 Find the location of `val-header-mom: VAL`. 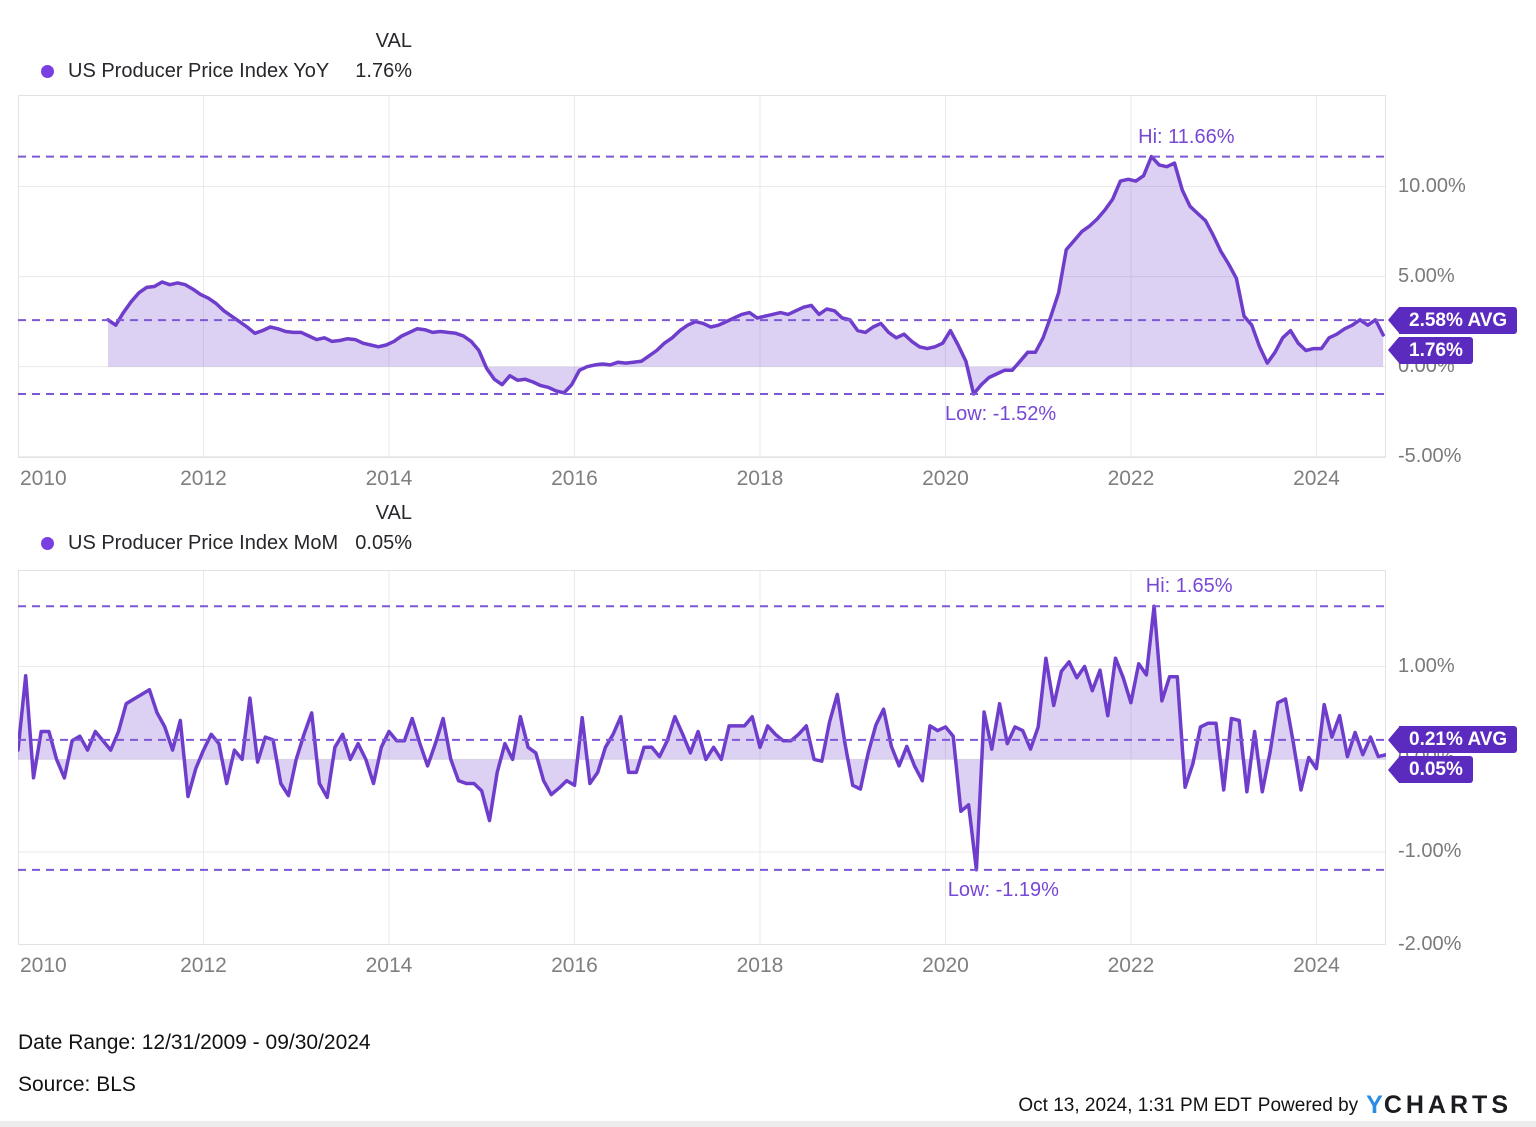

val-header-mom: VAL is located at coordinates (393, 513).